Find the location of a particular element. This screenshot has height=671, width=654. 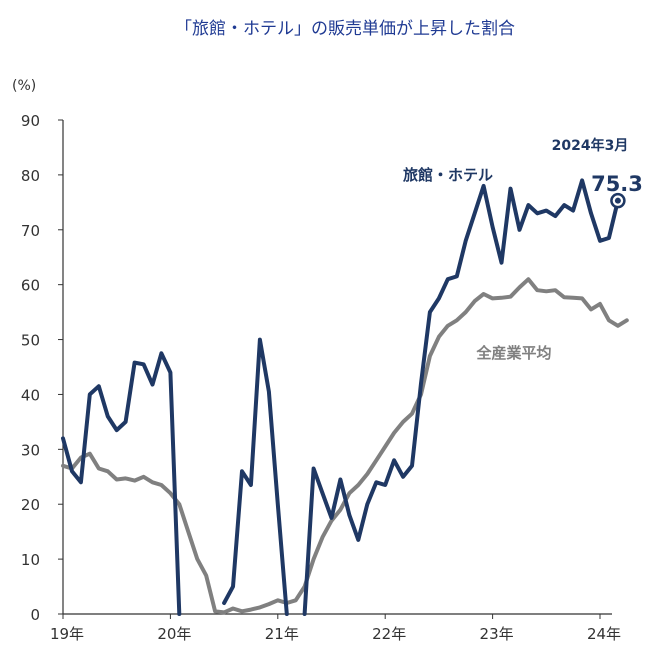

series-label-hotel: 旅館・ホテル is located at coordinates (448, 175).